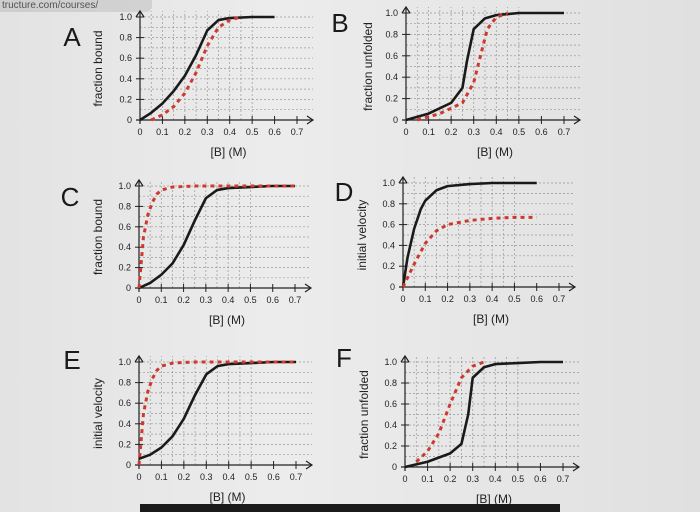 This screenshot has width=700, height=512. I want to click on grid-d, so click(489, 232).